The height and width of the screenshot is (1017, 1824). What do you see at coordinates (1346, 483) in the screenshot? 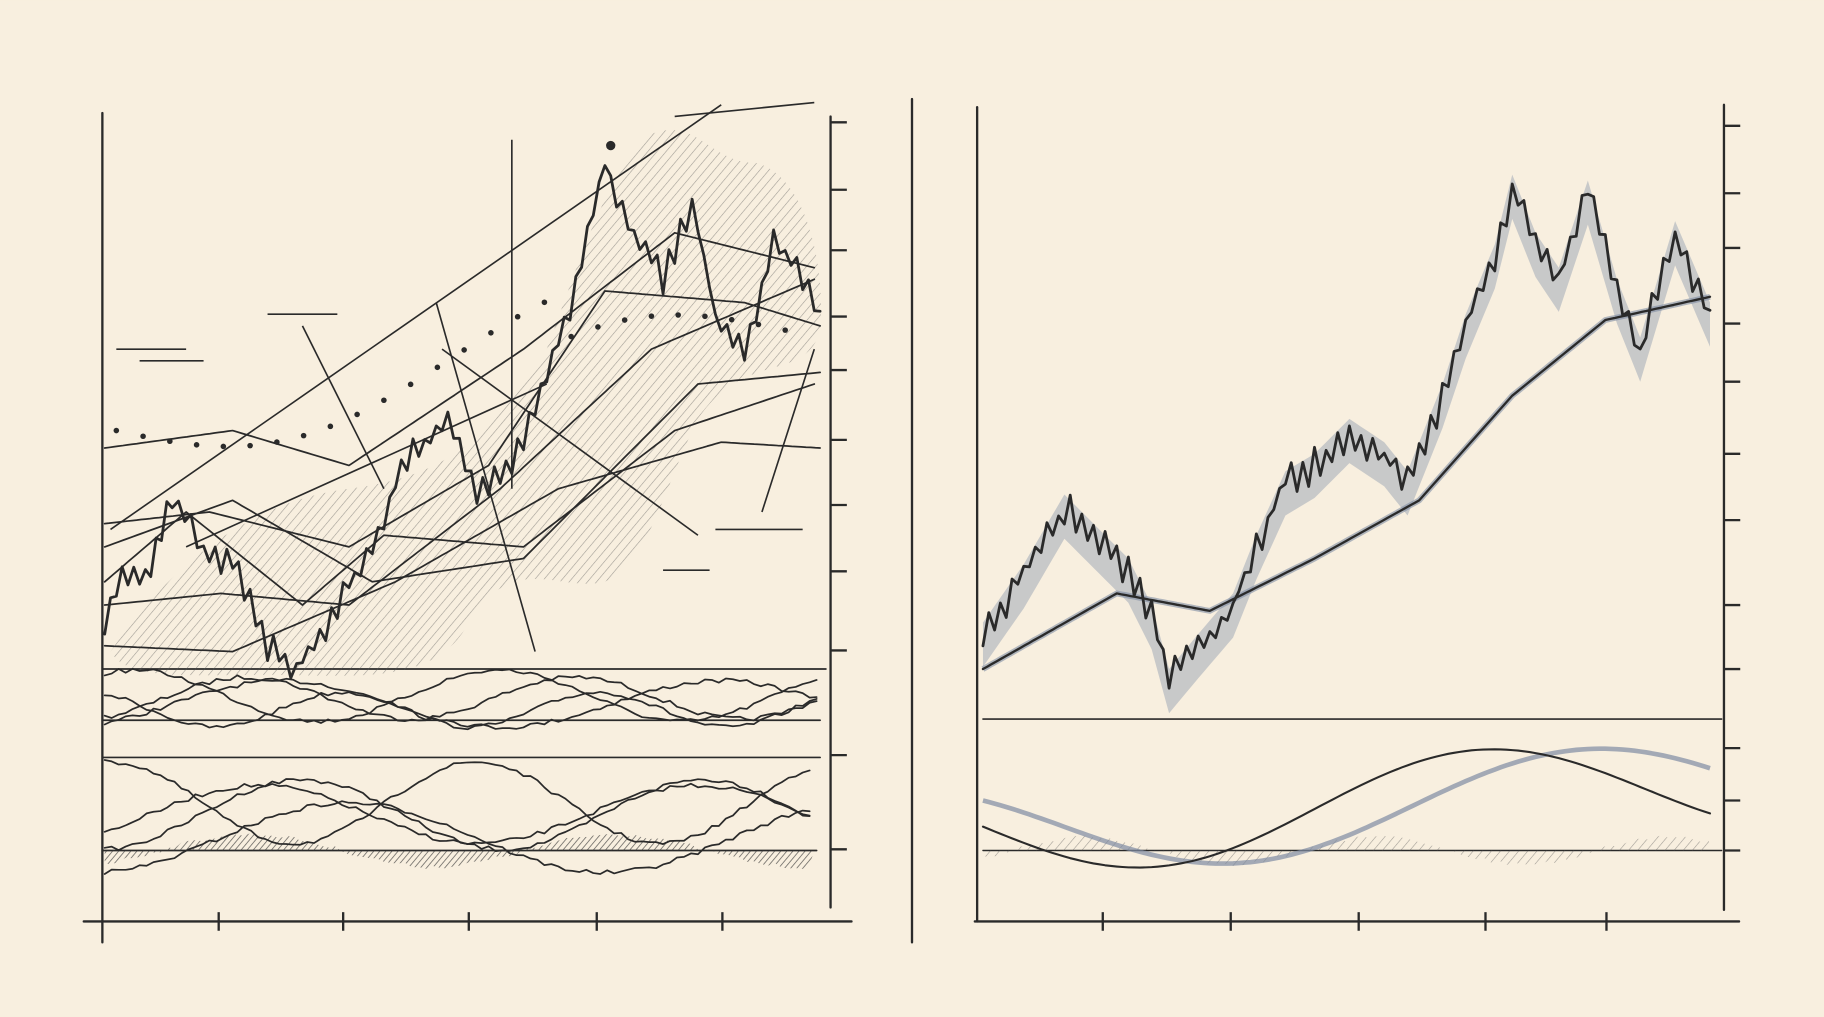
I see `moving-average` at bounding box center [1346, 483].